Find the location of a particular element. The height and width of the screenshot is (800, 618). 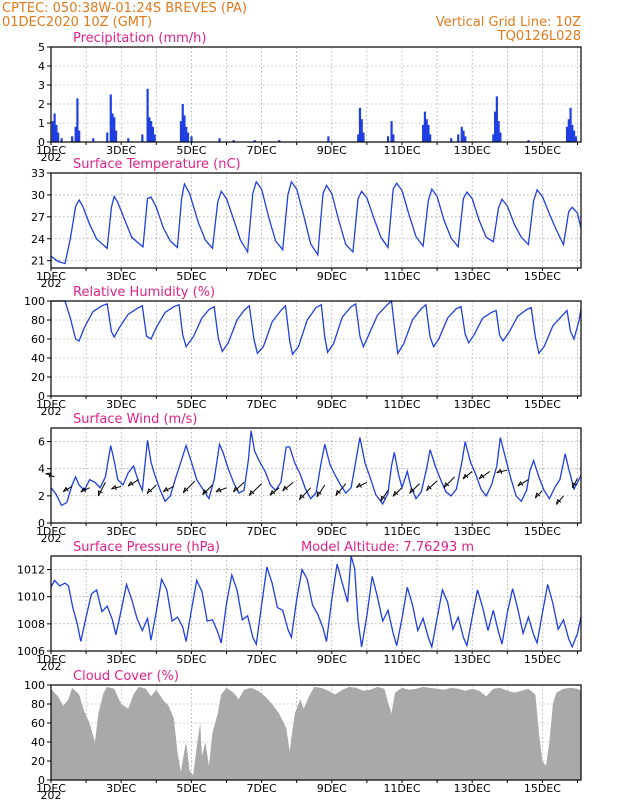

y-tick-label: 5 is located at coordinates (41, 47).